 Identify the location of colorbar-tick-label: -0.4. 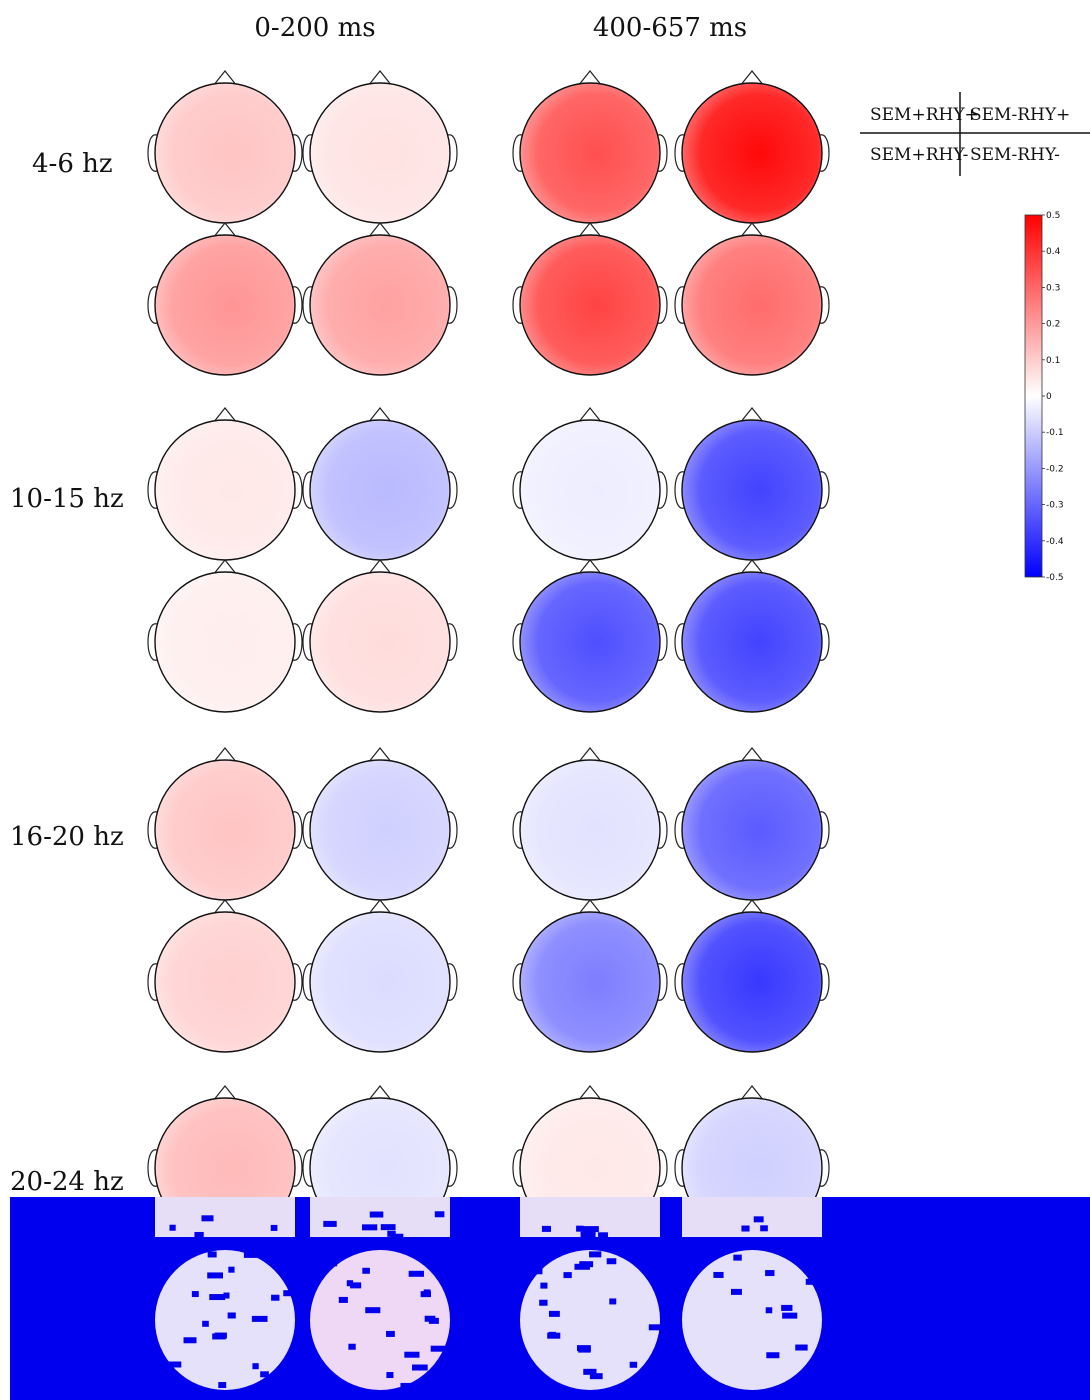
(1055, 542).